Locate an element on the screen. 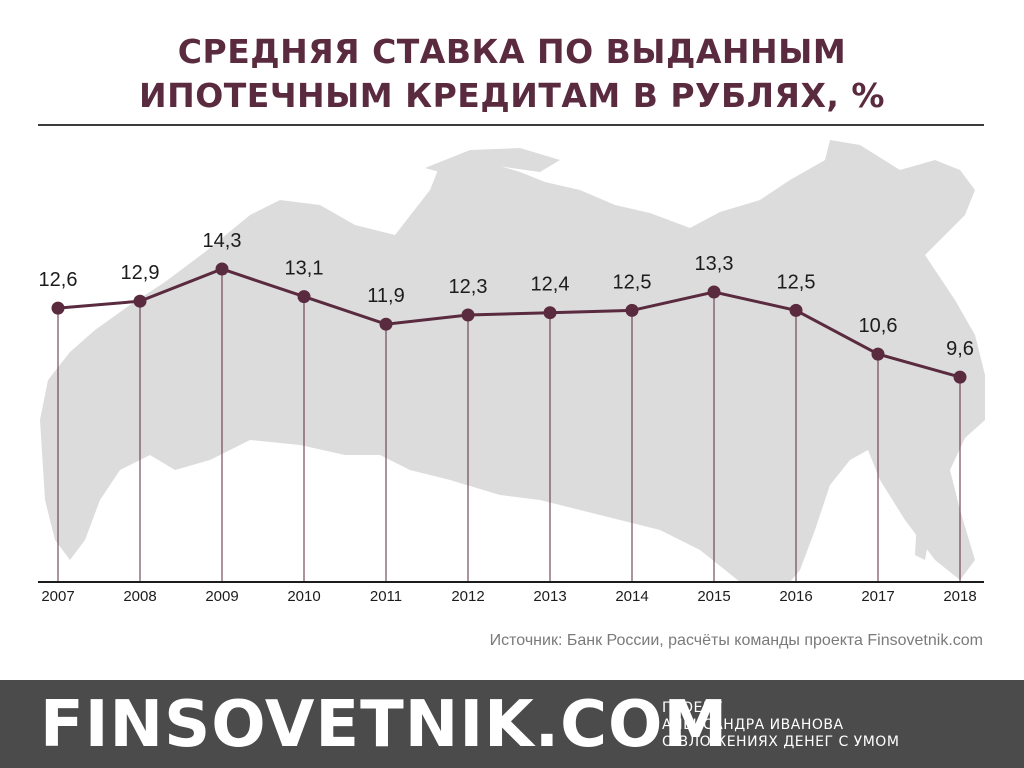 This screenshot has height=768, width=1024. data-point-2012 is located at coordinates (468, 315).